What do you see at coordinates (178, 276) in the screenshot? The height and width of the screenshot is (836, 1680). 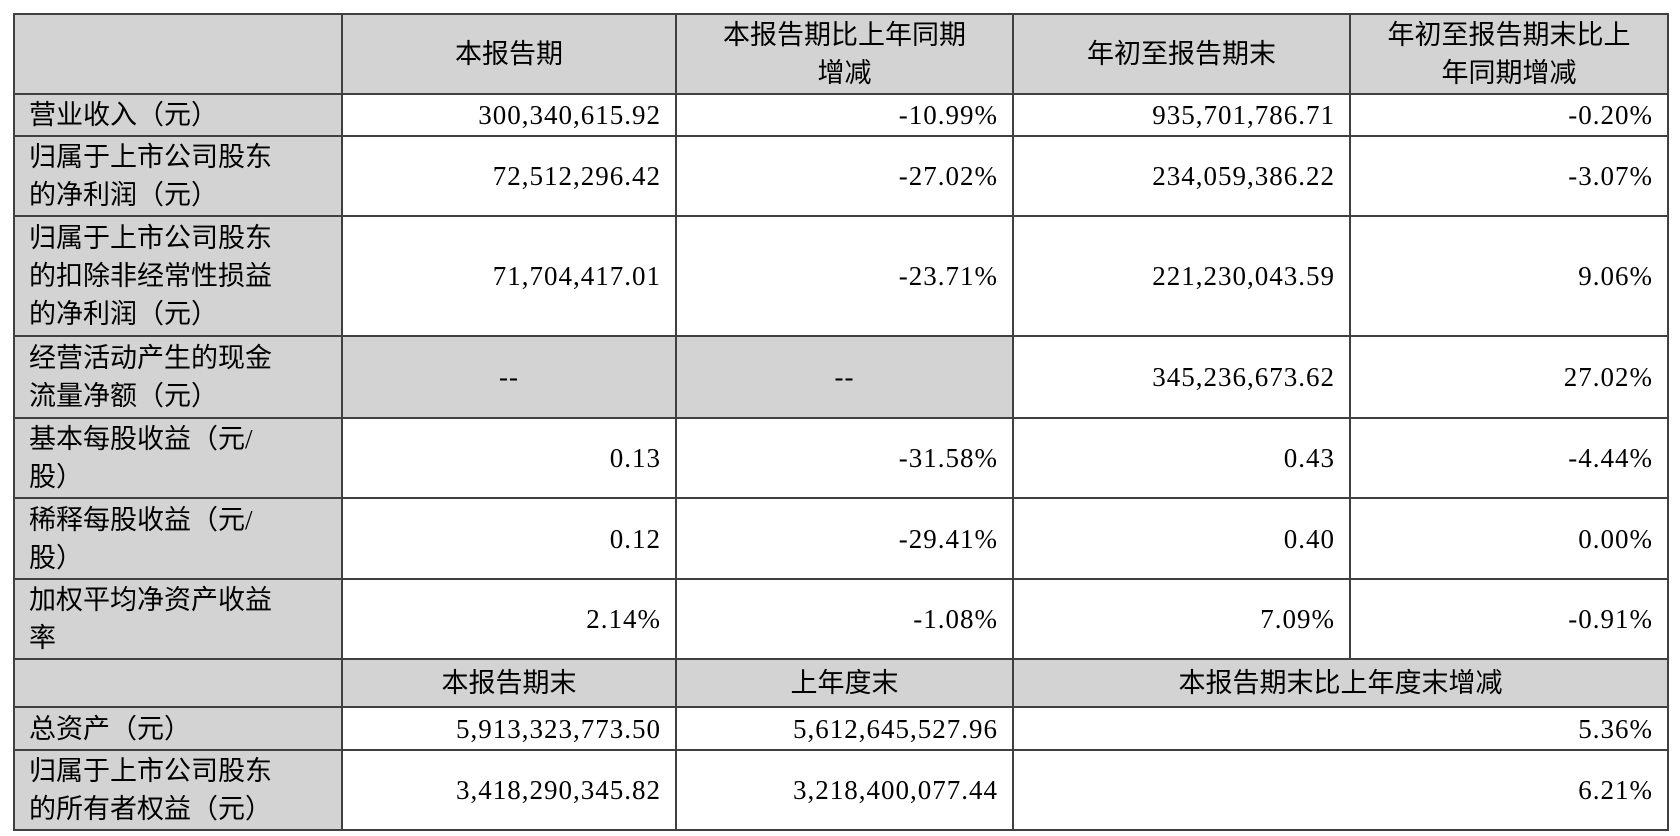 I see `row-label: 归属于上市公司股东 的扣除非经常性损益 的净利润（元）` at bounding box center [178, 276].